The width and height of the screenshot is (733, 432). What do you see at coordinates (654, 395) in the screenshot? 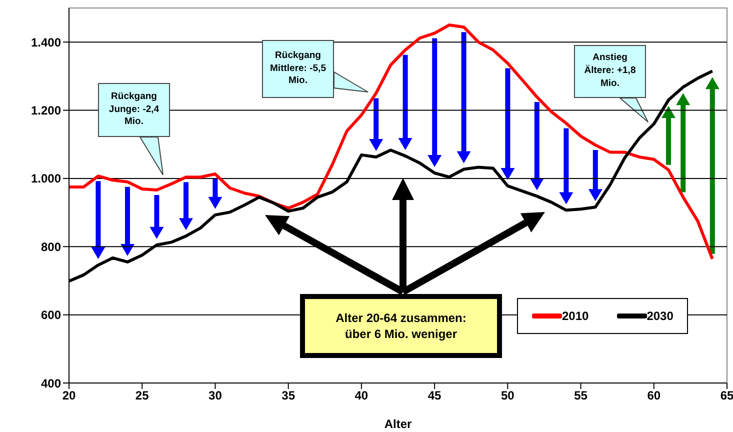
I see `x-tick-label: 60` at bounding box center [654, 395].